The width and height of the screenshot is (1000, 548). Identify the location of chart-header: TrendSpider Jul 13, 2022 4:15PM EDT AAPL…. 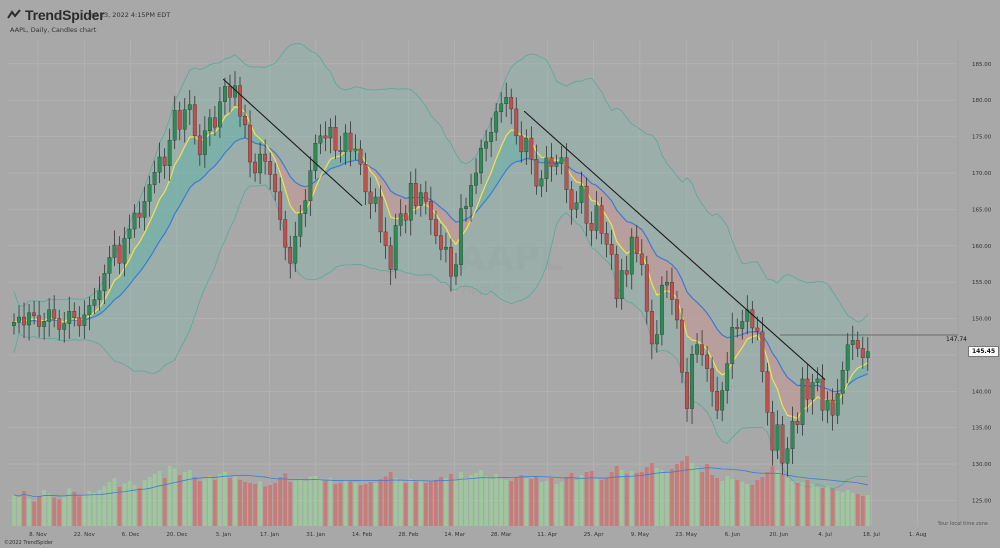
(500, 20).